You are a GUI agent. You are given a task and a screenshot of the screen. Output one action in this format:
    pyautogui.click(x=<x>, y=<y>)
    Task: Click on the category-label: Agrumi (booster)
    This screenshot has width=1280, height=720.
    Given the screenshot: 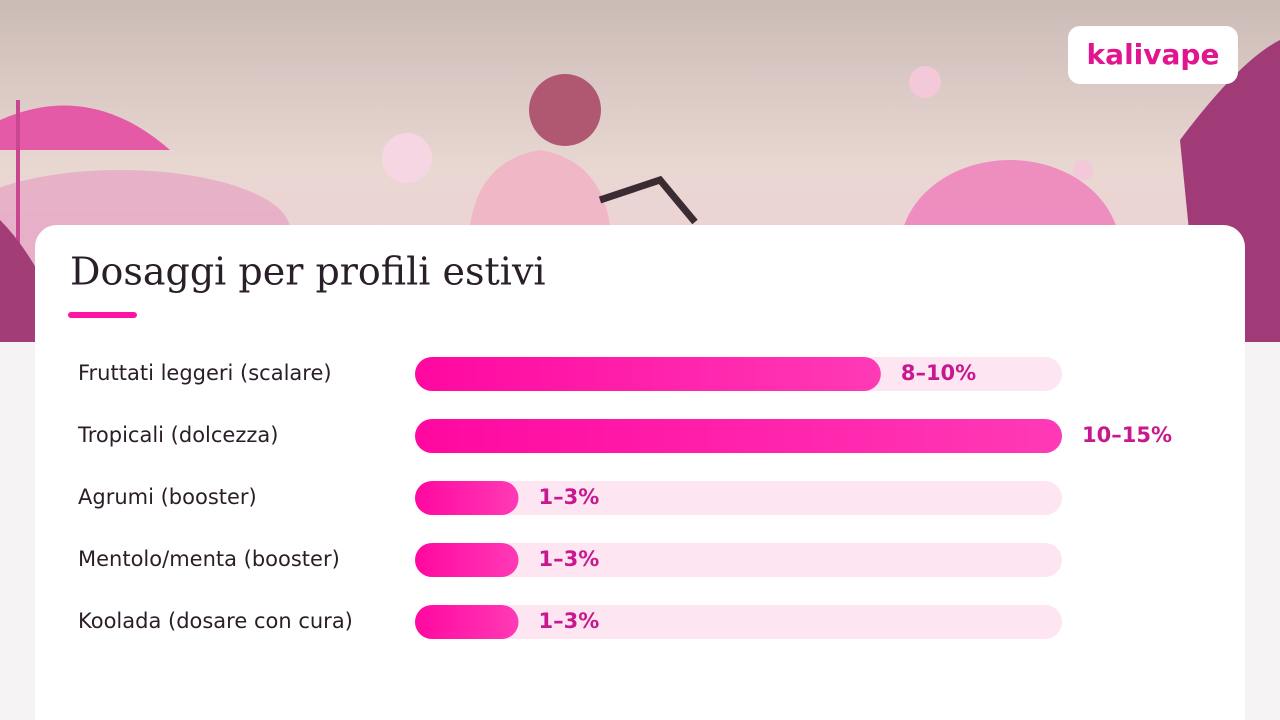 What is the action you would take?
    pyautogui.click(x=167, y=497)
    